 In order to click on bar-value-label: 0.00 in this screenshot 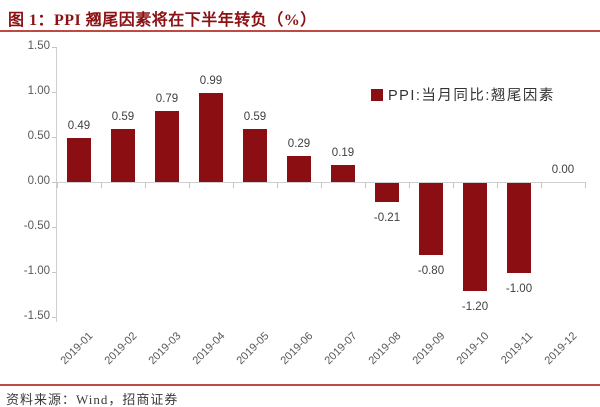, I will do `click(563, 170)`.